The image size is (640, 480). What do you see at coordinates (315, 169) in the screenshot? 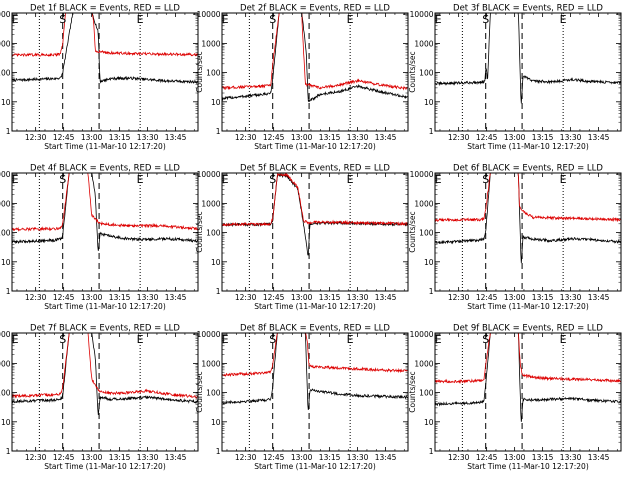
I see `panel-title: Det 5f BLACK = Events, RED = LLD` at bounding box center [315, 169].